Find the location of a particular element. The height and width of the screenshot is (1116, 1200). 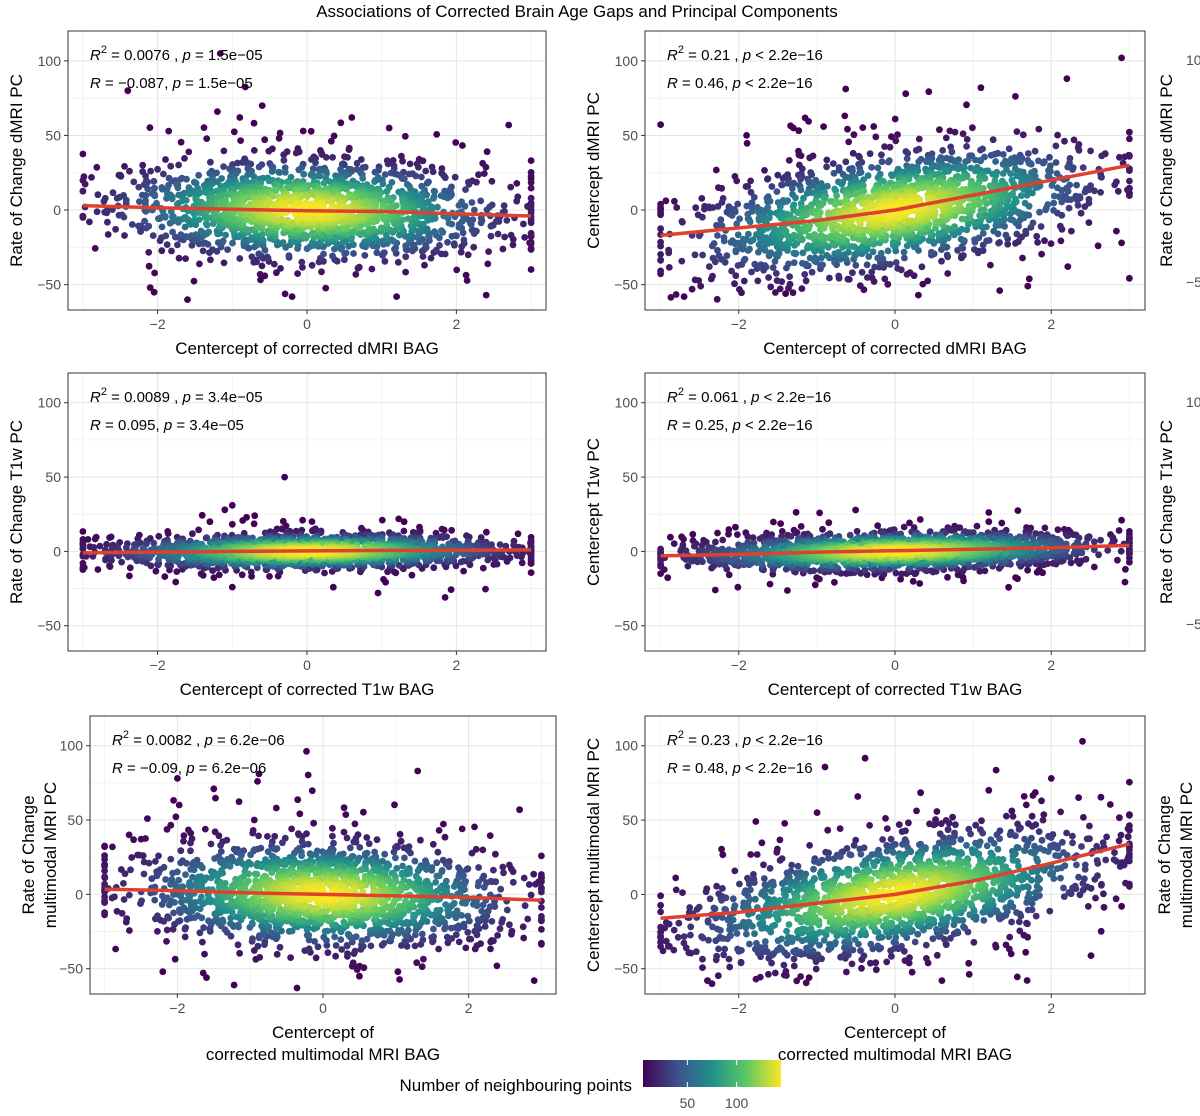

y-axis-label: Rate of Change dMRI PC is located at coordinates (16, 170).